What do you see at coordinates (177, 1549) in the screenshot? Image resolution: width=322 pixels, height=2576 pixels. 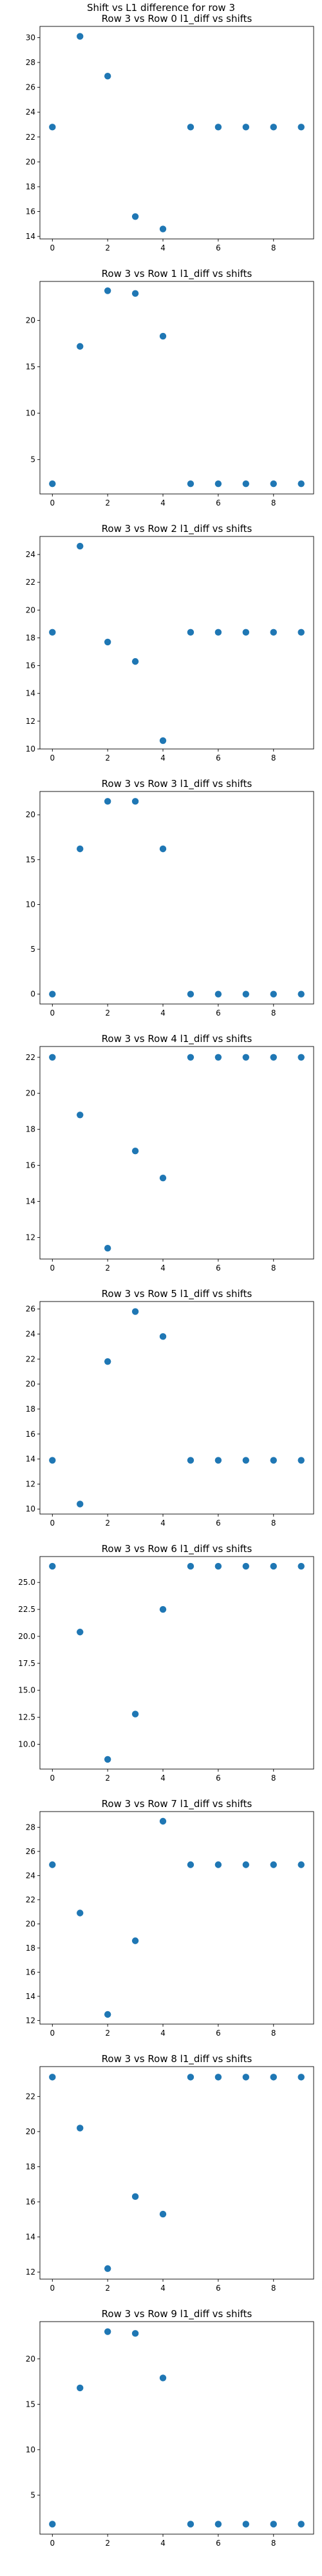 I see `subplot-title: Row 3 vs Row 6 l1_diff vs shifts` at bounding box center [177, 1549].